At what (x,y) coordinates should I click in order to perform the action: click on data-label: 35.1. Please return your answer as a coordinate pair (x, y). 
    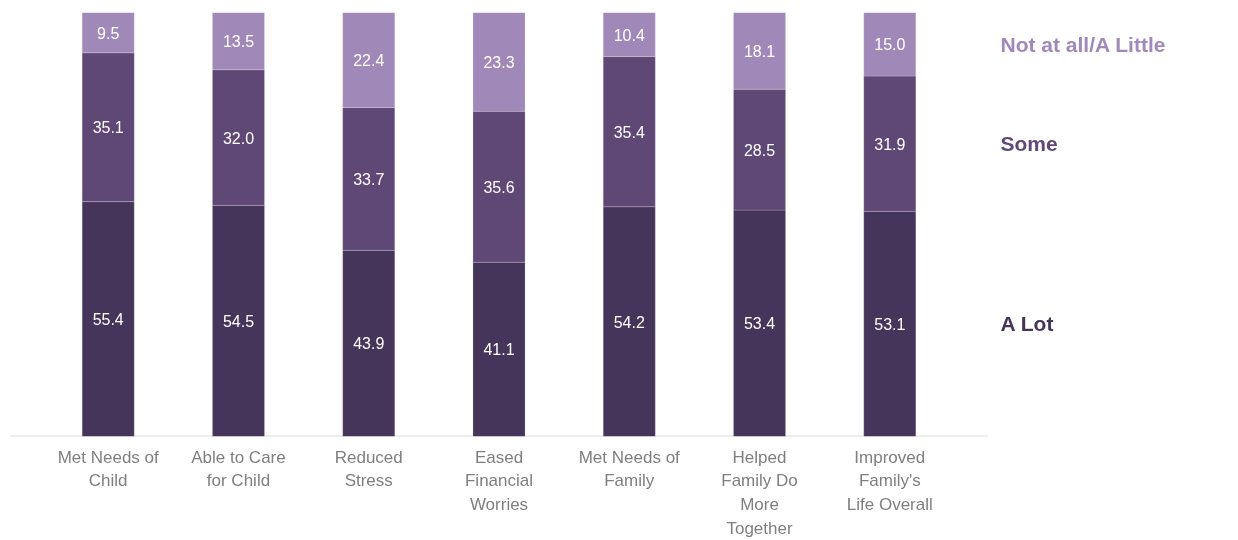
    Looking at the image, I should click on (108, 128).